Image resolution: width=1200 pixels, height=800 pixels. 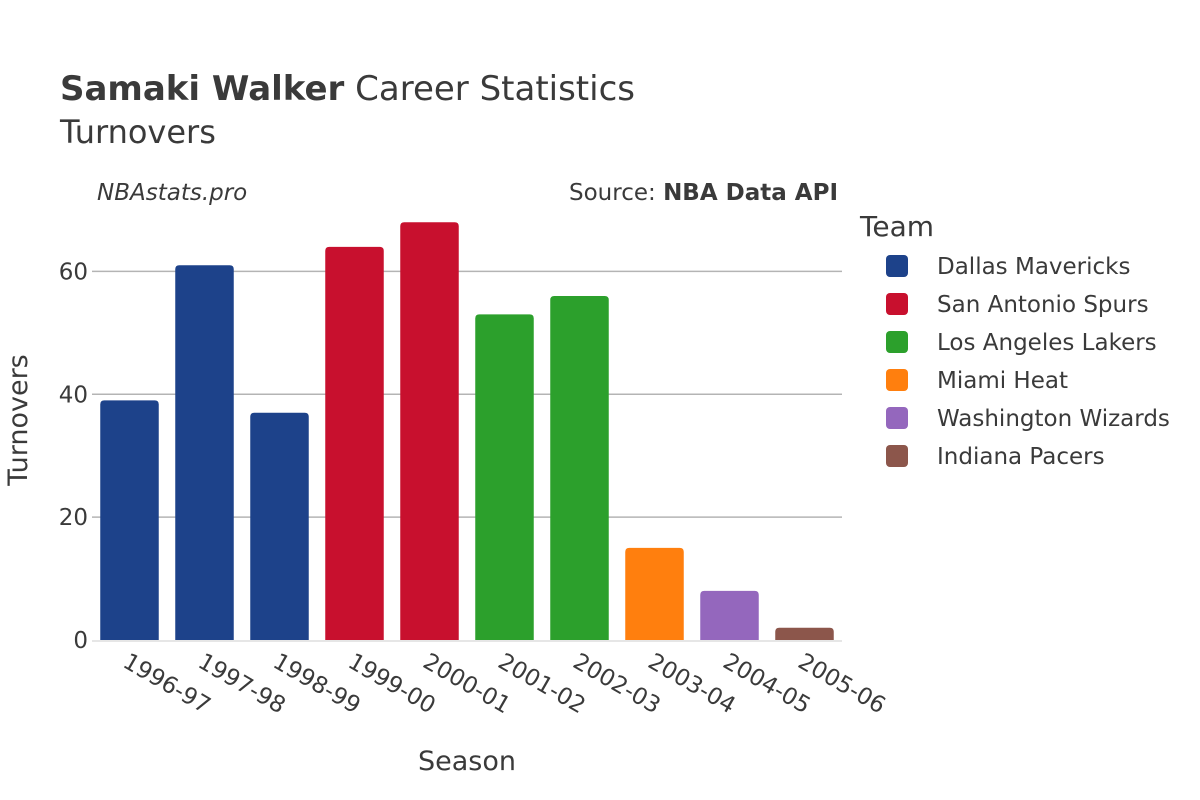 I want to click on legend-item-label: San Antonio Spurs, so click(x=1043, y=305).